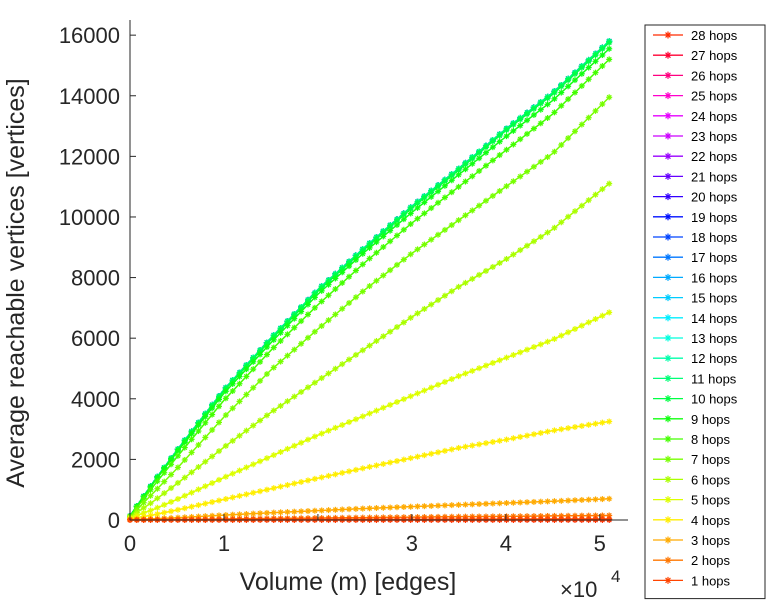 This screenshot has width=768, height=600. What do you see at coordinates (695, 257) in the screenshot?
I see `legend-item: 17 hops` at bounding box center [695, 257].